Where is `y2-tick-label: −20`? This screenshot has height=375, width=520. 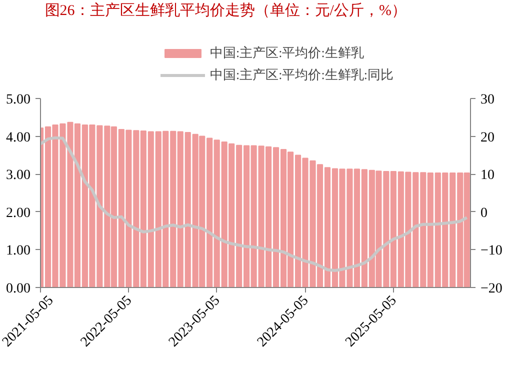 y2-tick-label: −20 is located at coordinates (491, 289).